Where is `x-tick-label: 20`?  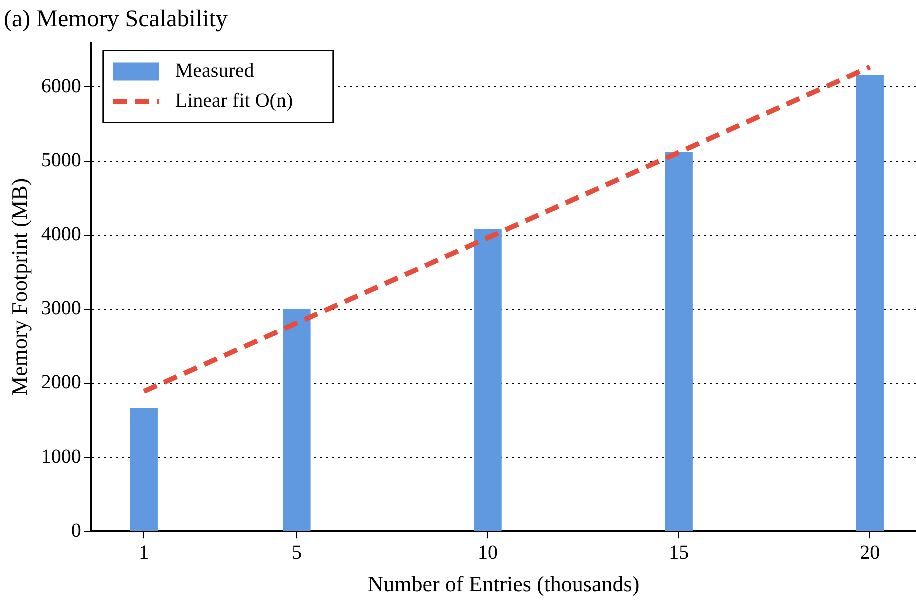
x-tick-label: 20 is located at coordinates (870, 553).